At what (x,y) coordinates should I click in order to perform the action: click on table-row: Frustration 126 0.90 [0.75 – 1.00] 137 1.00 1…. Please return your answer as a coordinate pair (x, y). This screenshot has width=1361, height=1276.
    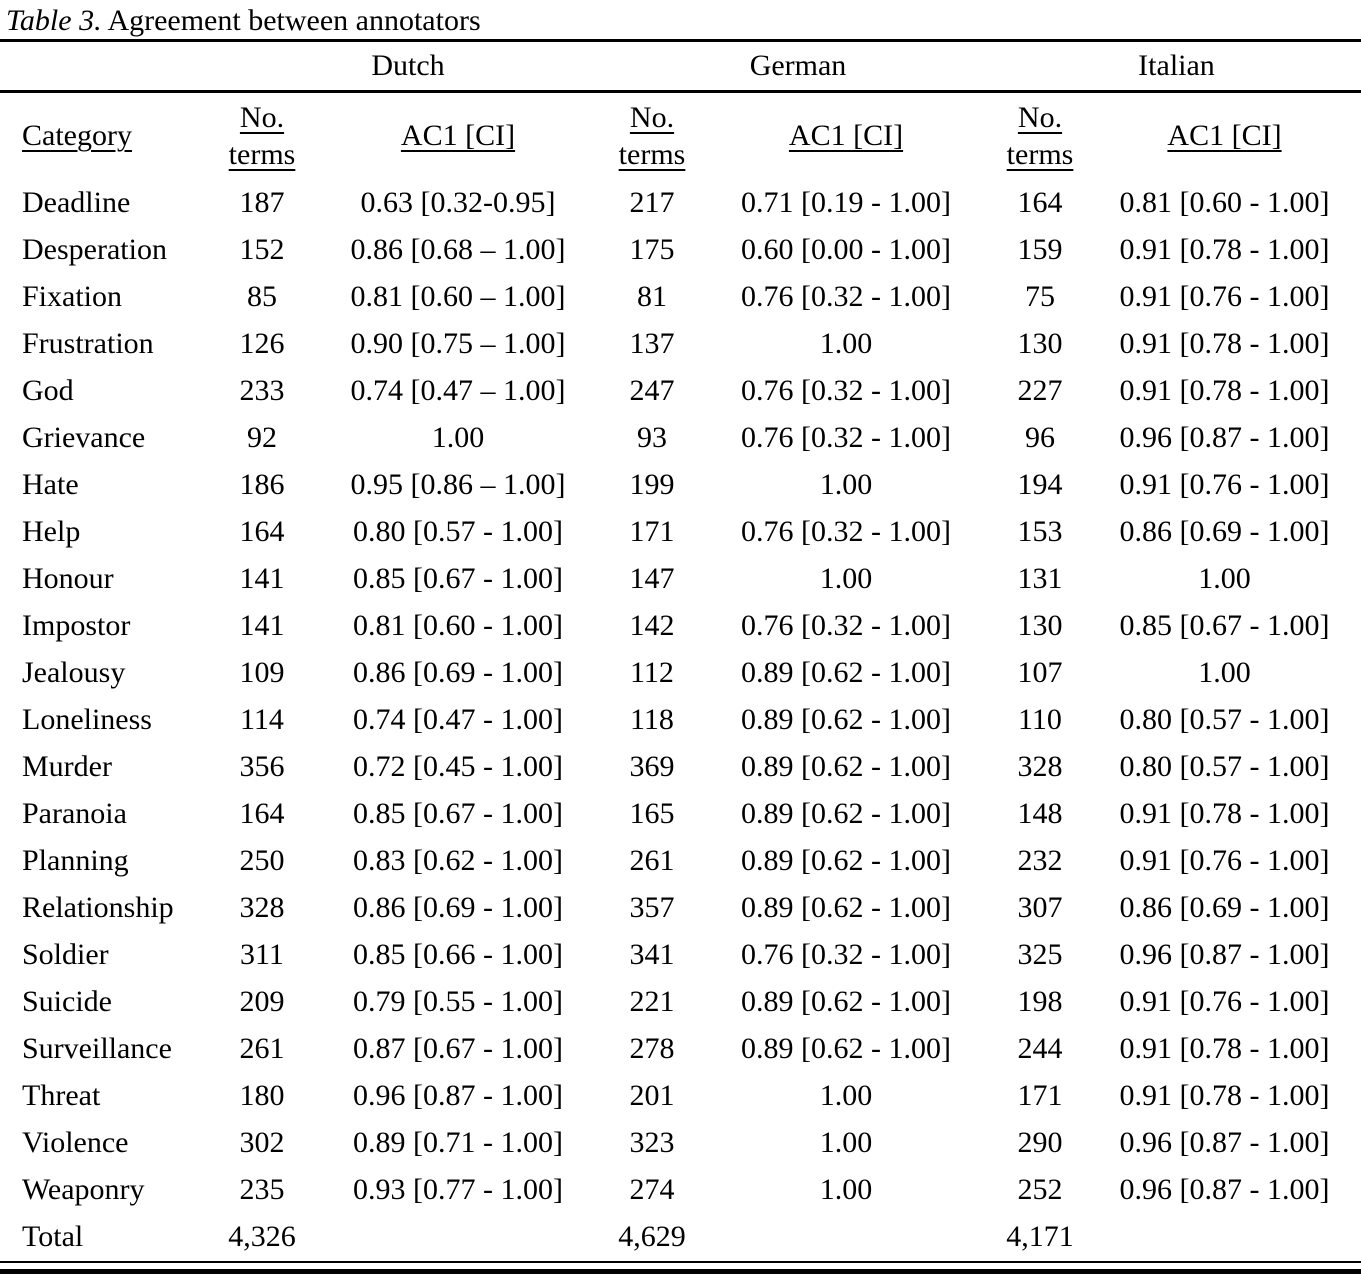
    Looking at the image, I should click on (680, 343).